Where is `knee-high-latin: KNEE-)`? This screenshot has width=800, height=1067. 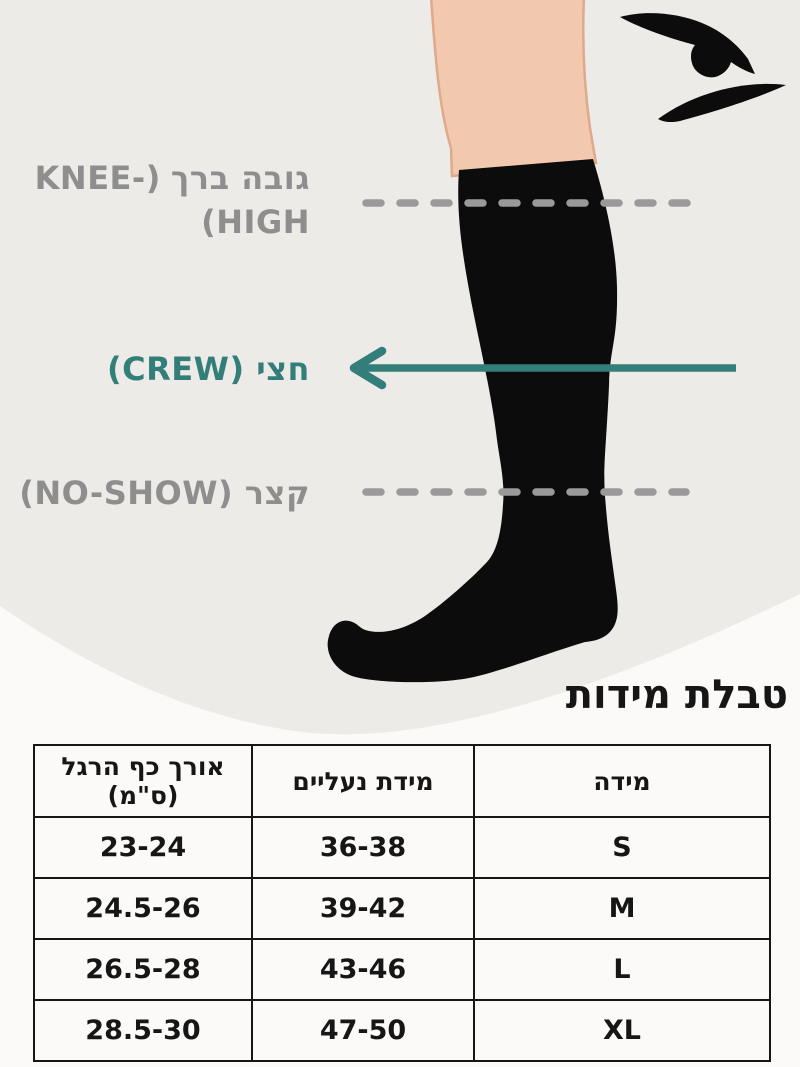 knee-high-latin: KNEE-) is located at coordinates (97, 178).